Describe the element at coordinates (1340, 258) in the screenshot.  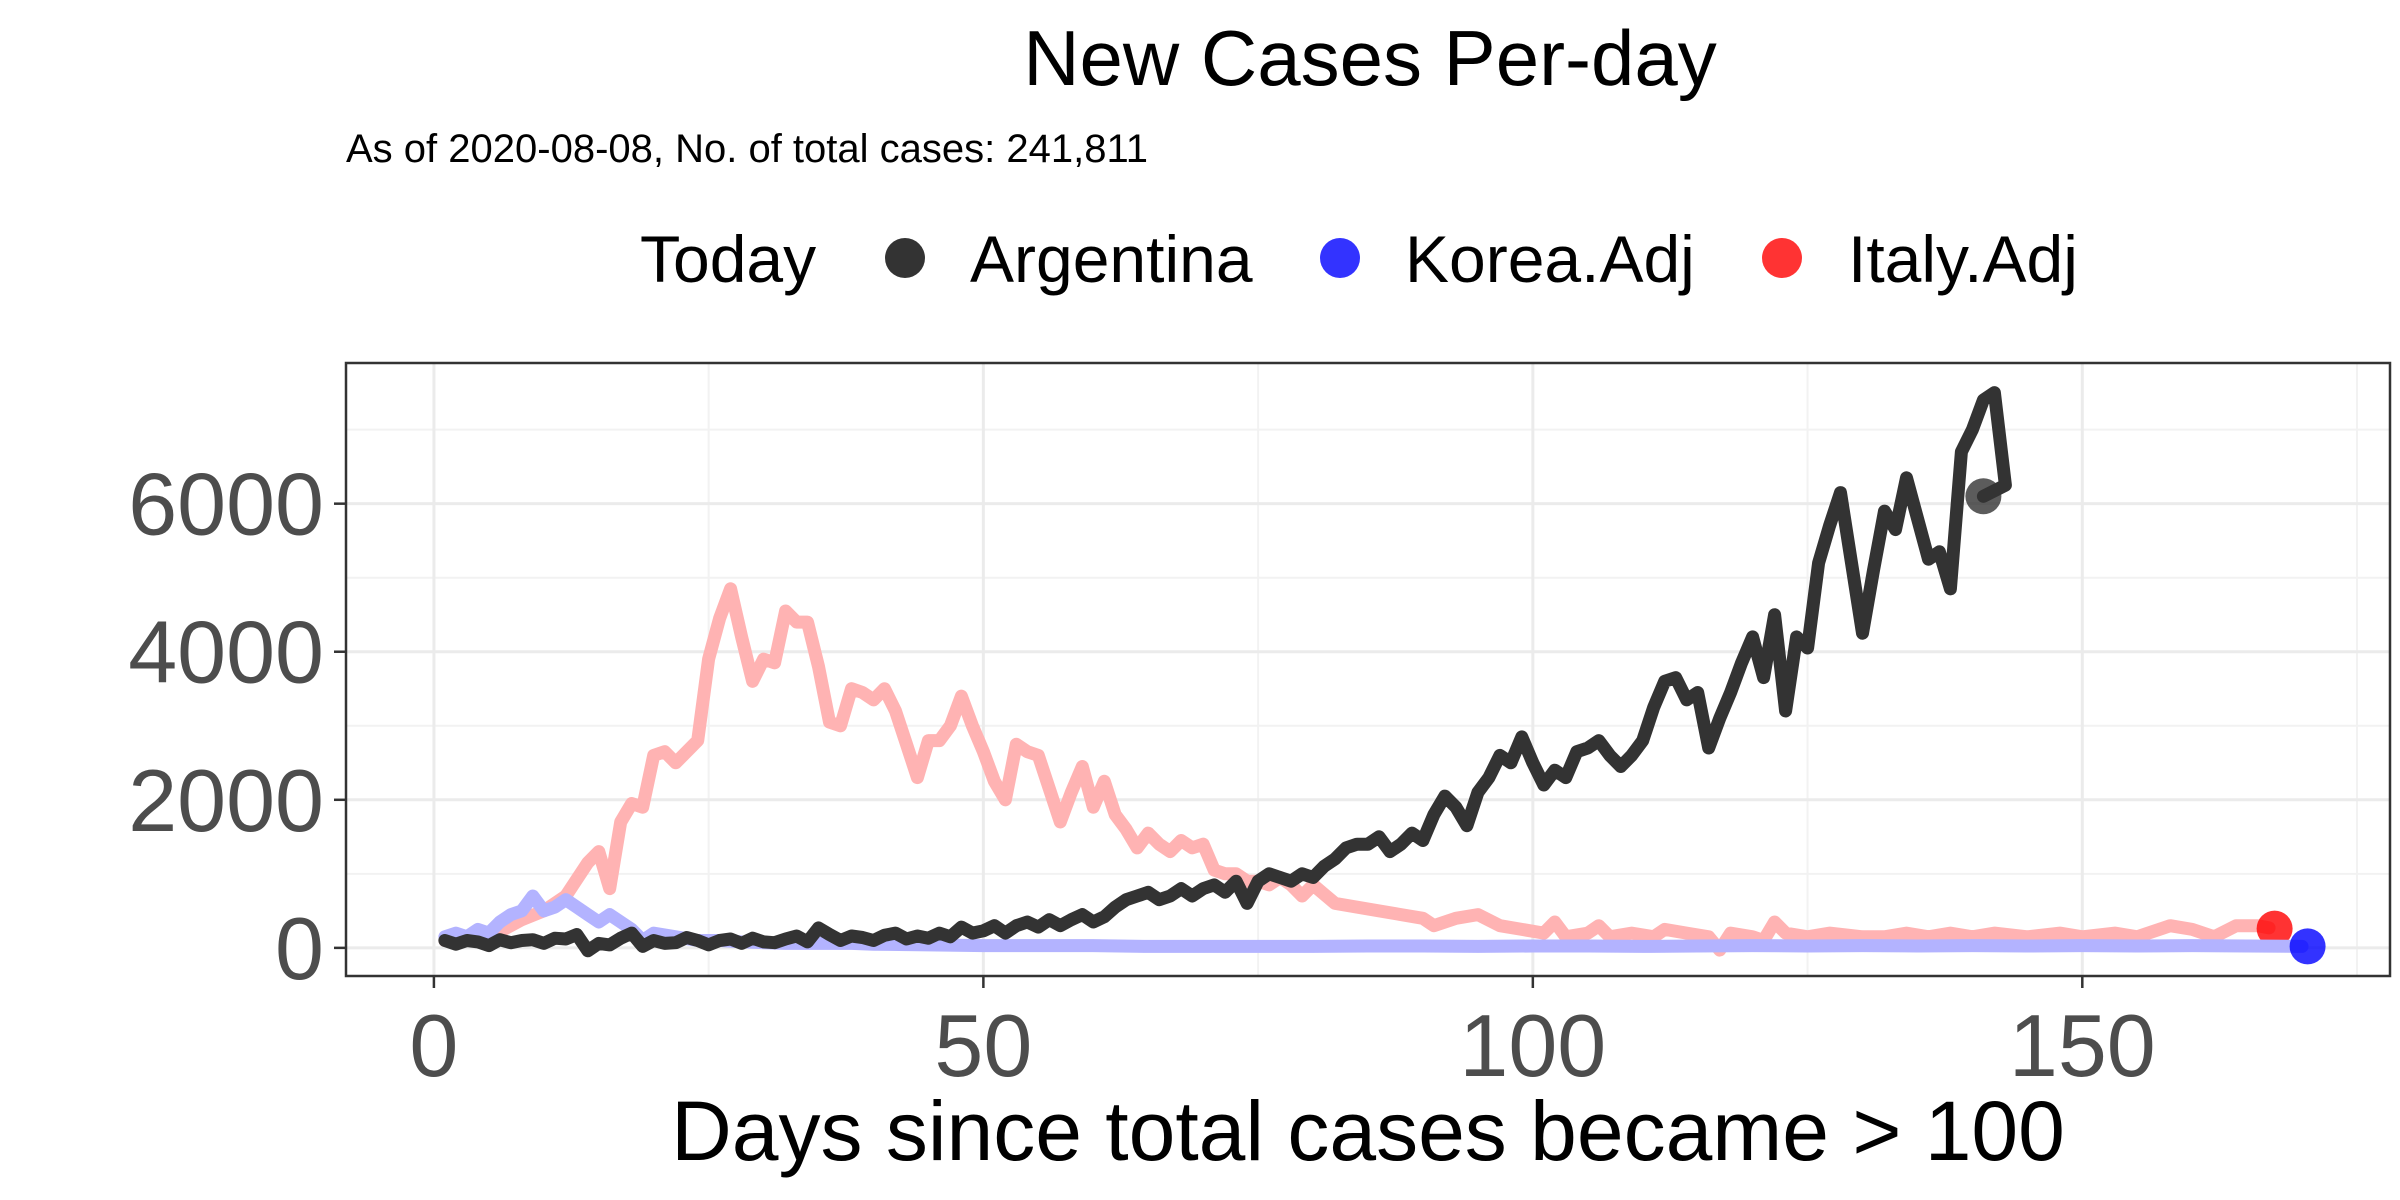
I see `legend-key-korea` at that location.